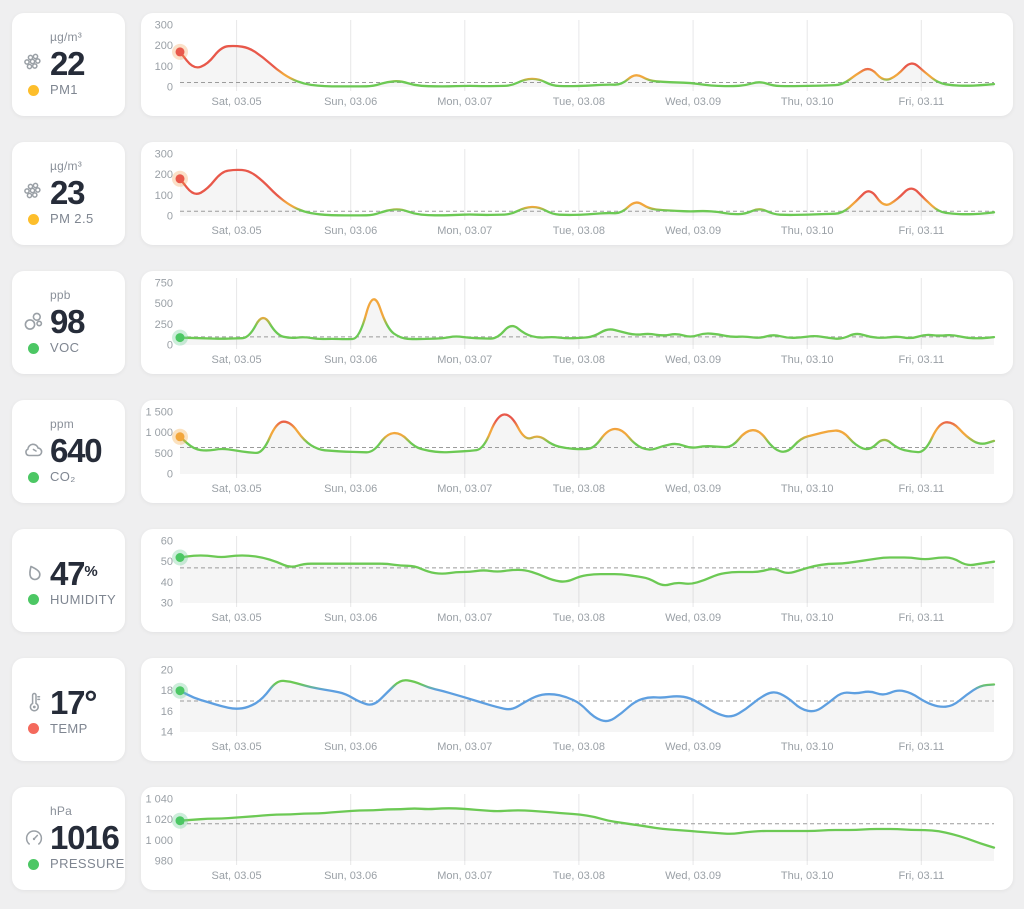  I want to click on stat-label: HUMIDITY, so click(83, 599).